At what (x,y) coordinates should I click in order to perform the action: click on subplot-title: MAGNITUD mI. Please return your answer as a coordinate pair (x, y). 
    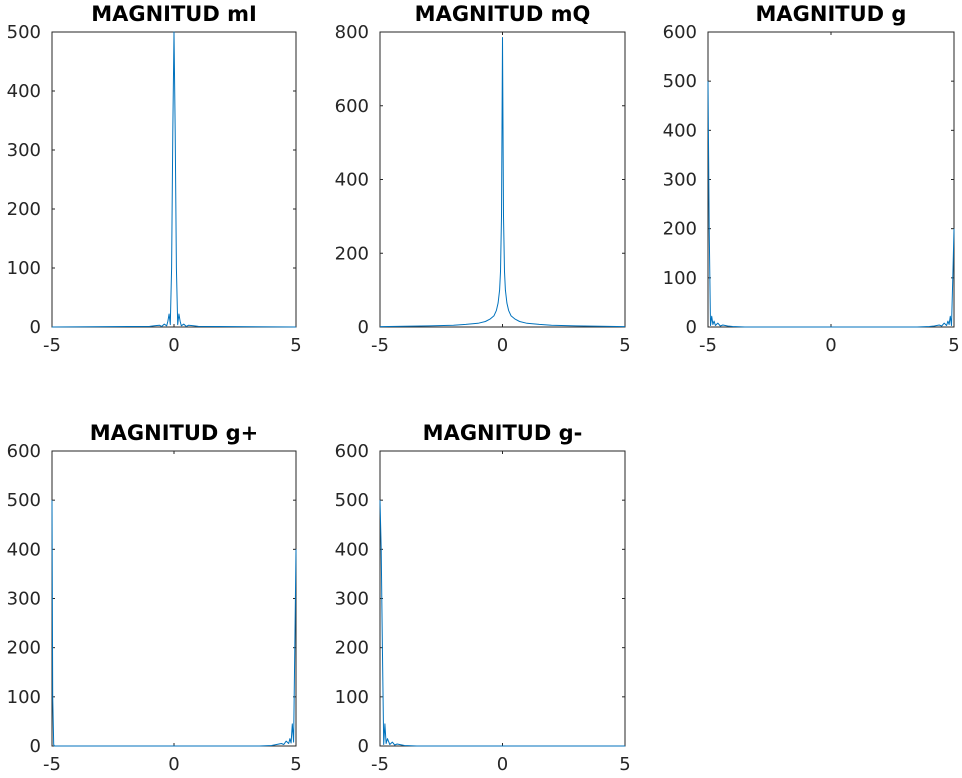
    Looking at the image, I should click on (174, 14).